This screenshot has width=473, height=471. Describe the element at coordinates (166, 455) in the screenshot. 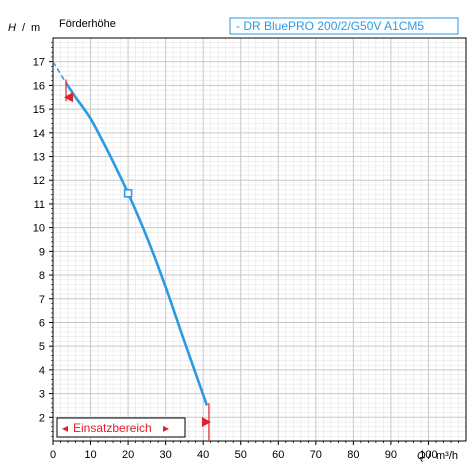

I see `x-tick-label: 30` at that location.